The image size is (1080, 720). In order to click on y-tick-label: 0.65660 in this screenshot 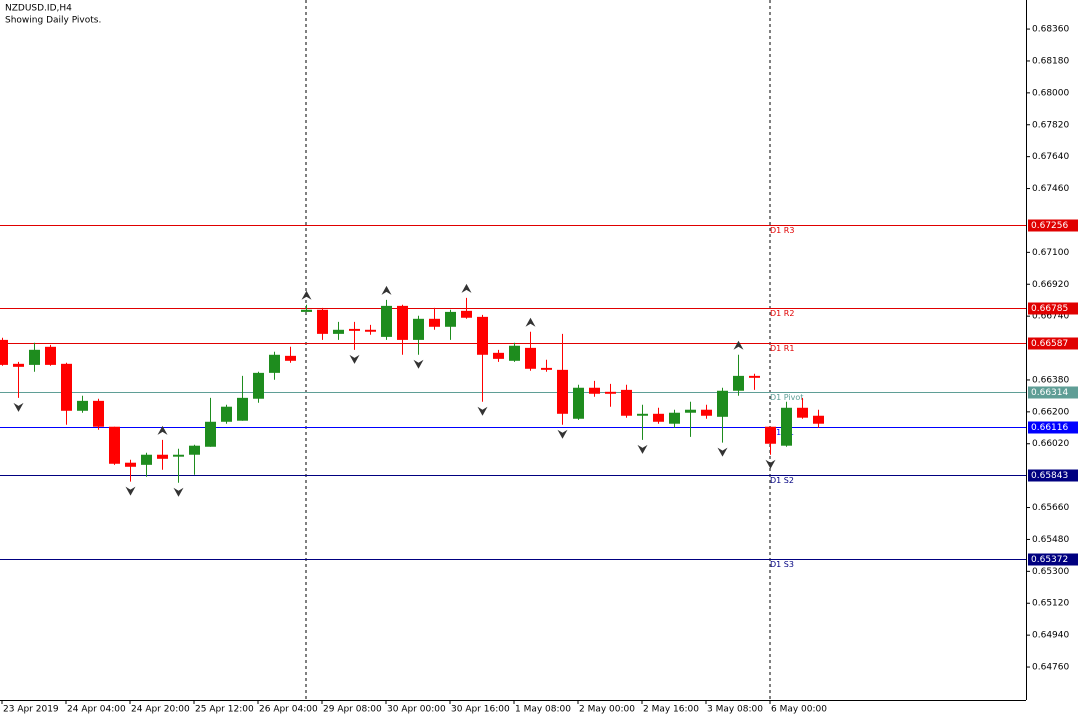, I will do `click(1050, 508)`.